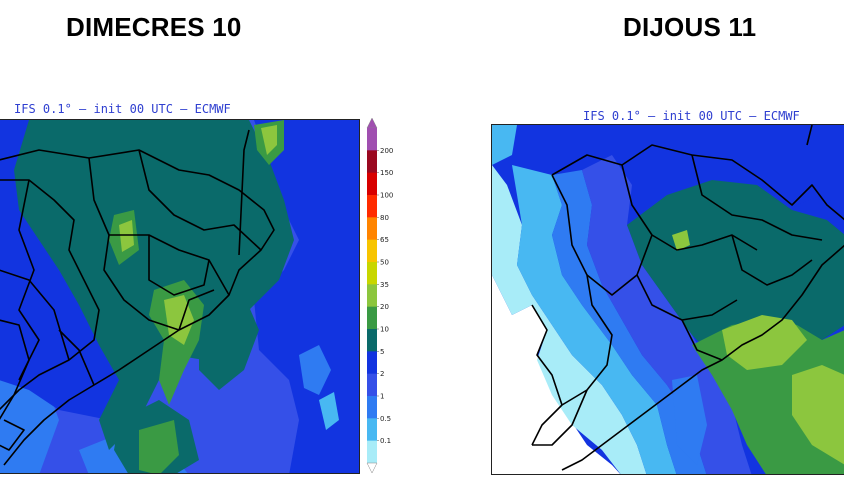 Image resolution: width=844 pixels, height=478 pixels. Describe the element at coordinates (385, 419) in the screenshot. I see `legend-label: 0.5` at that location.